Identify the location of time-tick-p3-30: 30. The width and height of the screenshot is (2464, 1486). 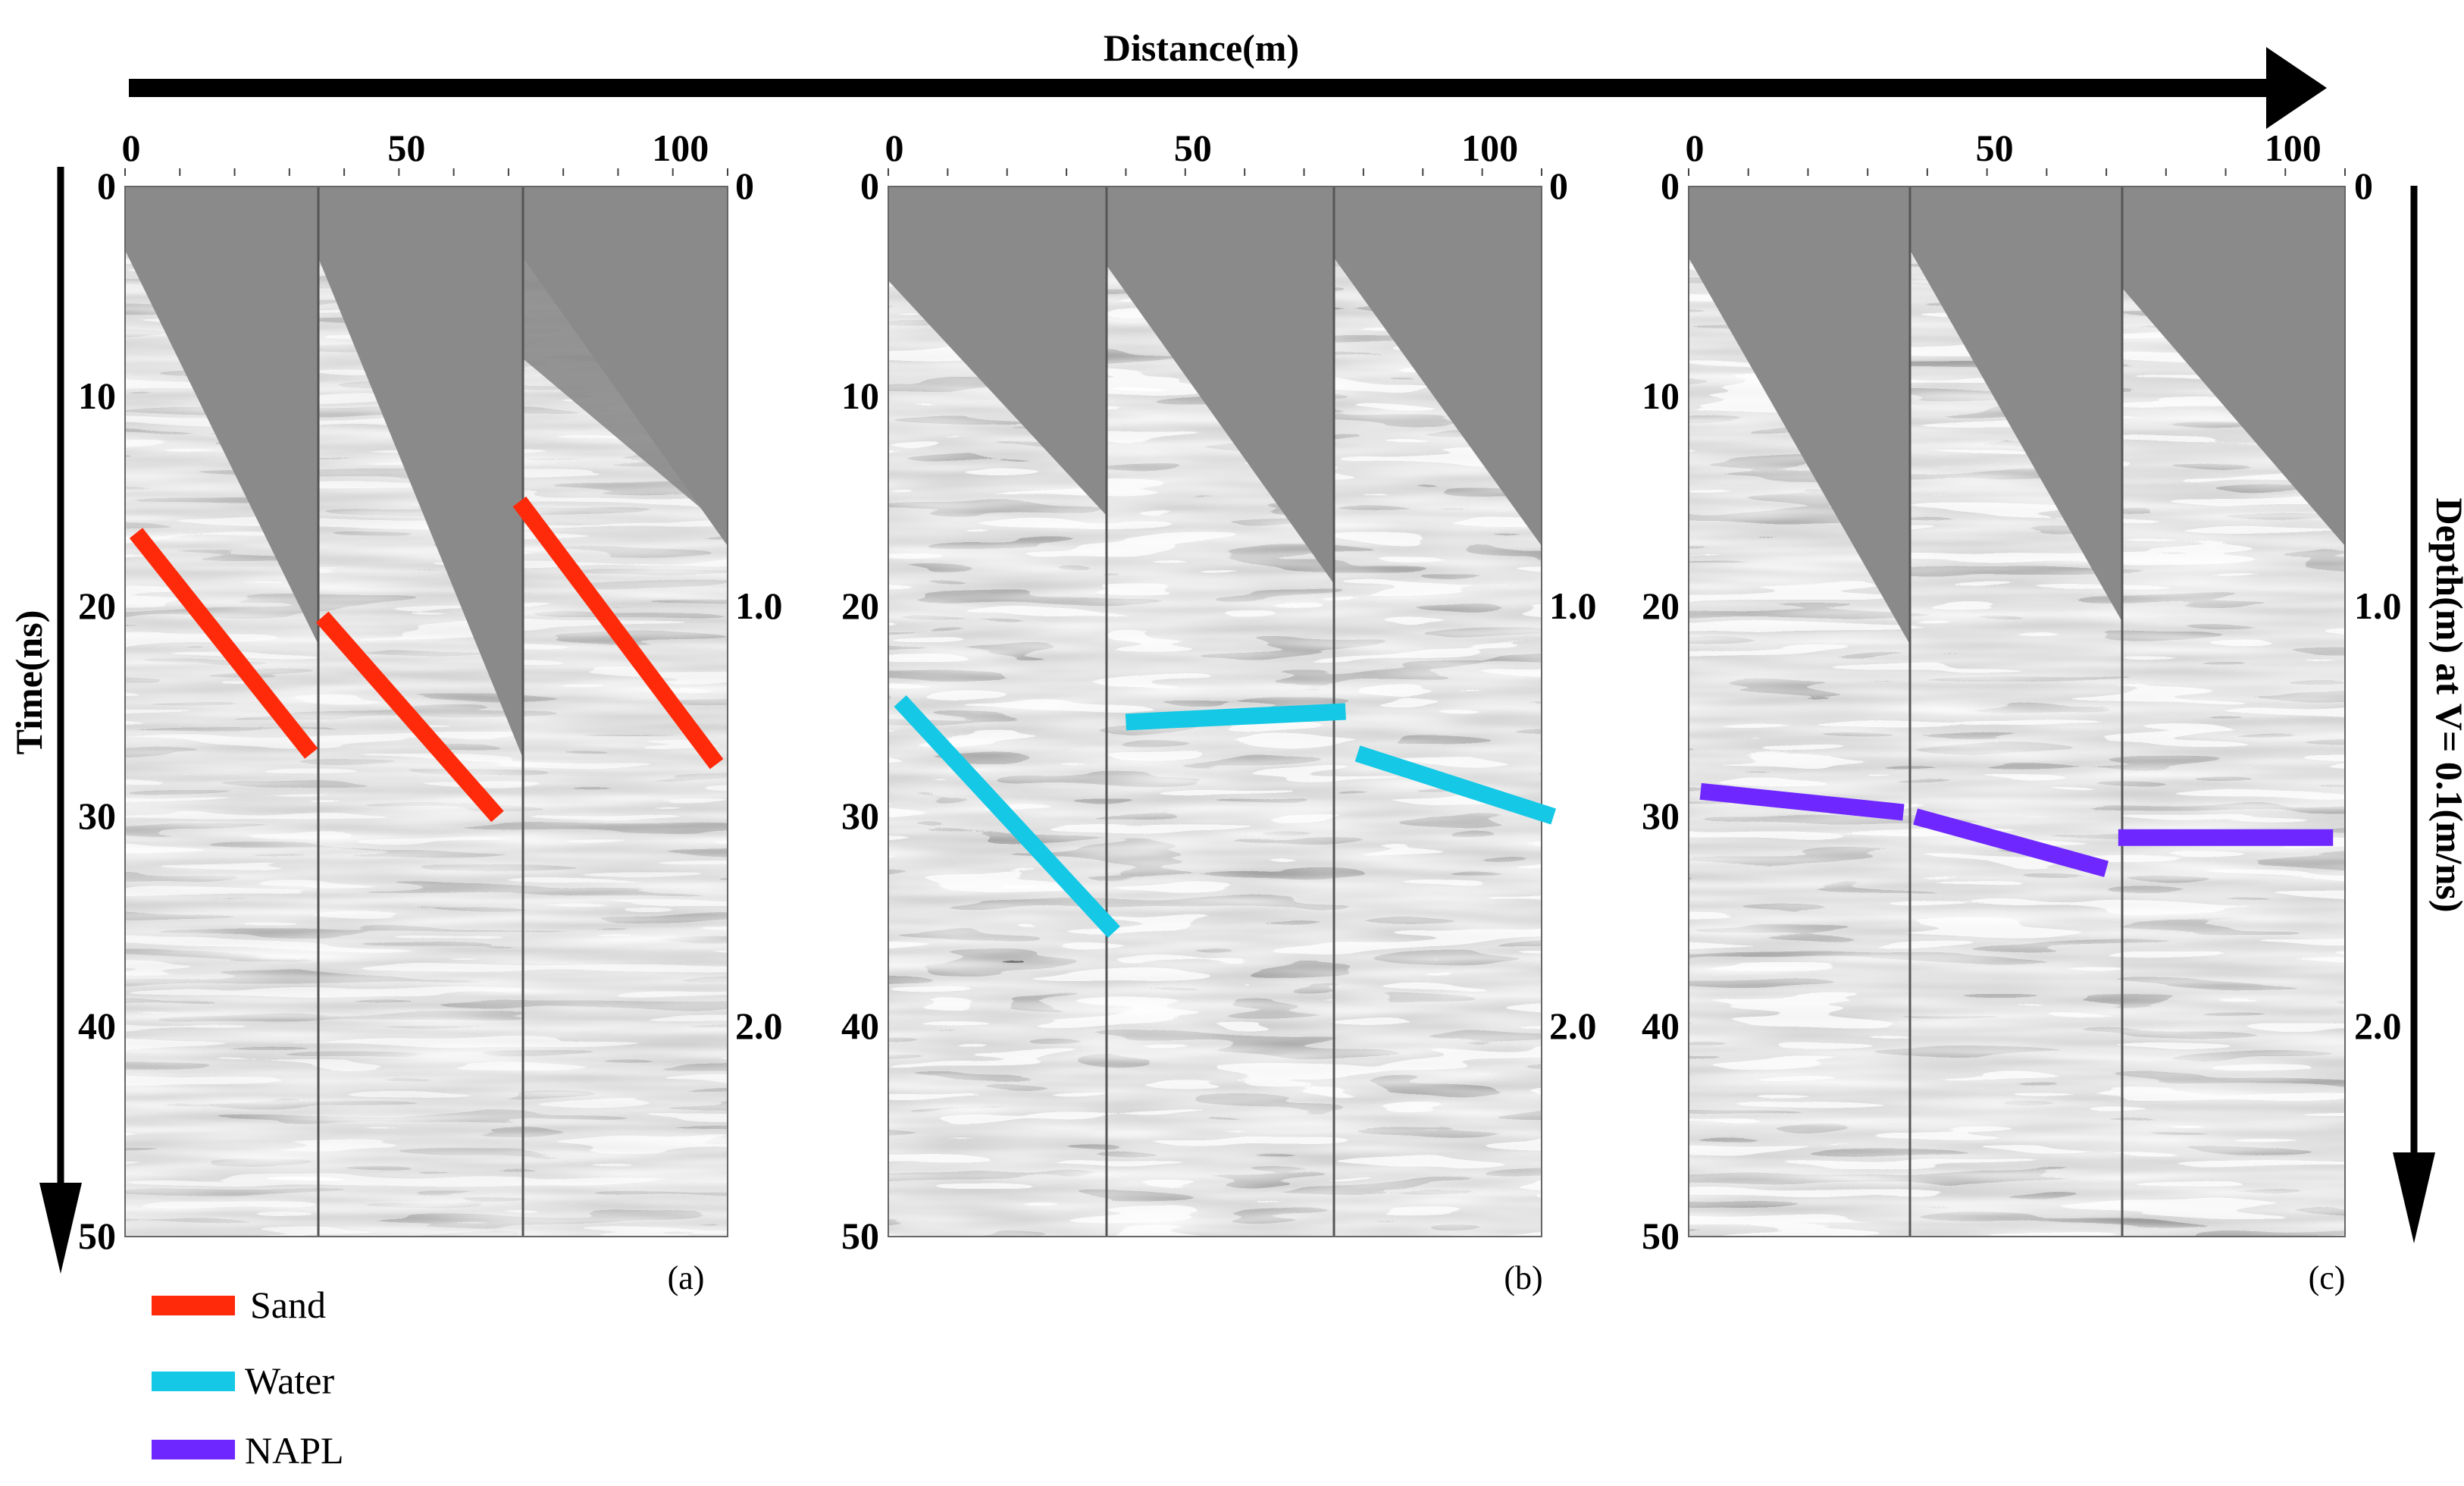
(1661, 816).